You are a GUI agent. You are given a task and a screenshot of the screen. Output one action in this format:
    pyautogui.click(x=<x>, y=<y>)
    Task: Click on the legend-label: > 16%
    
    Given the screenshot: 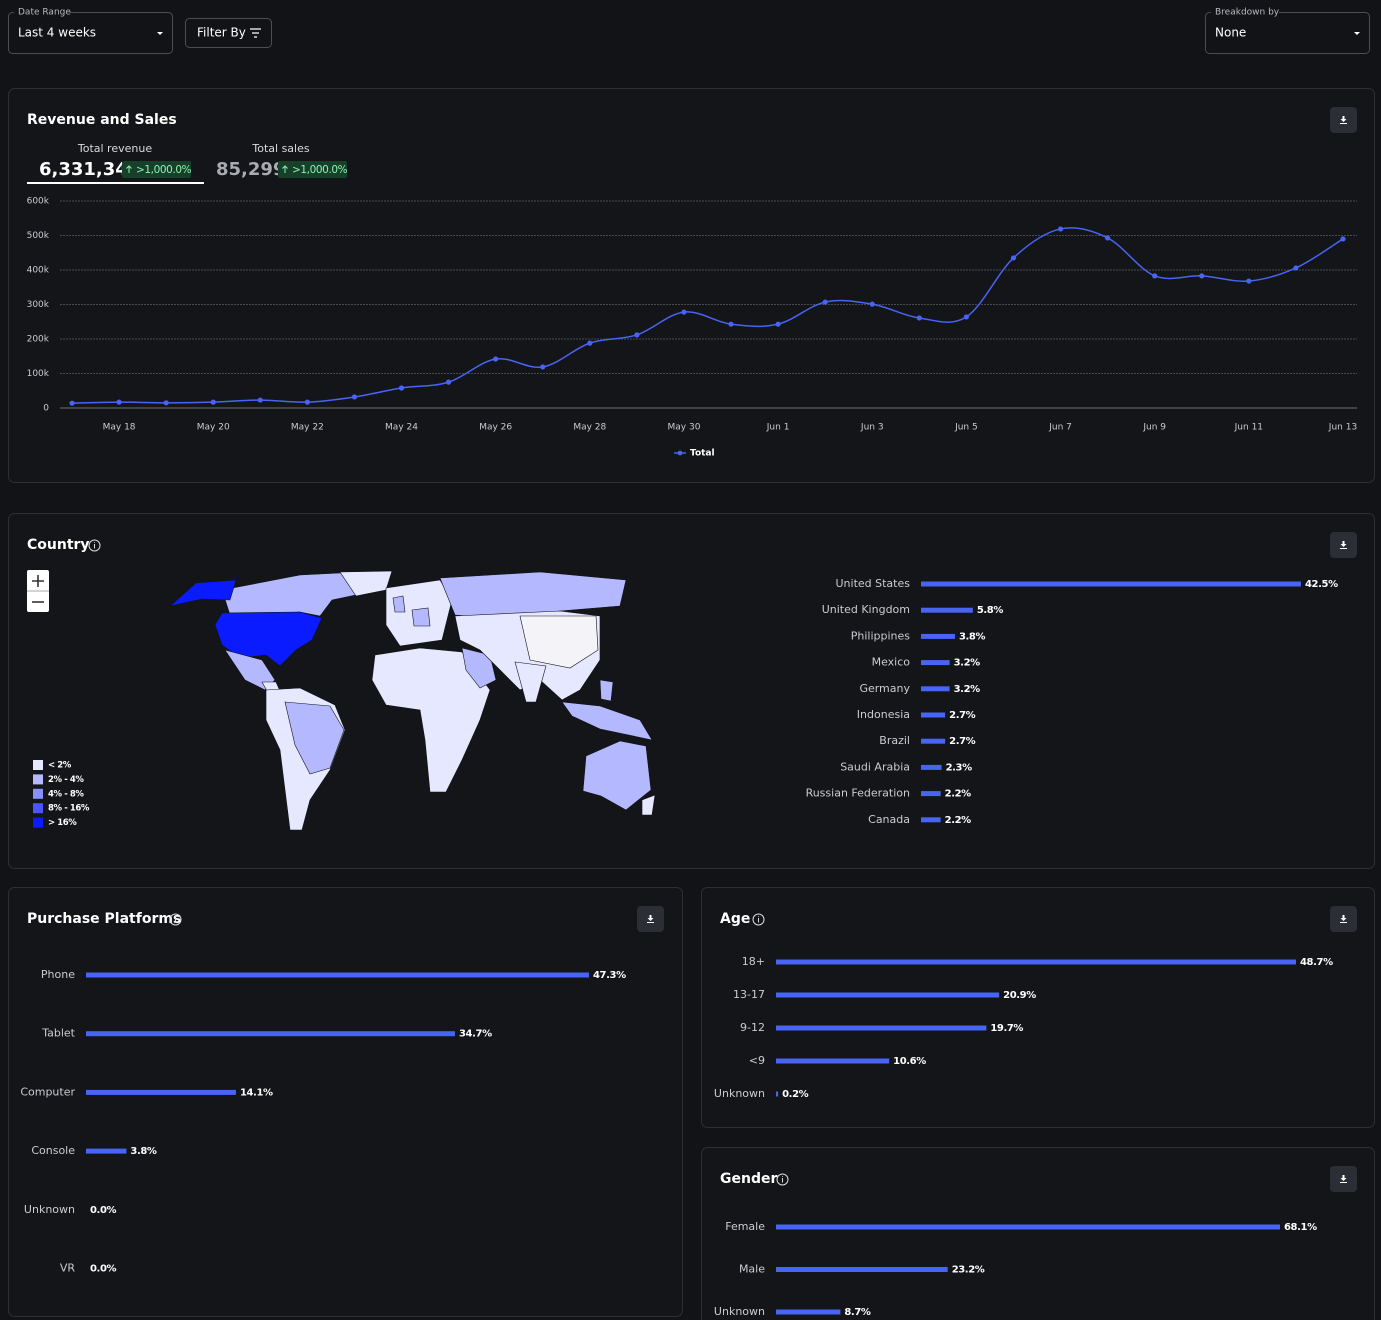 What is the action you would take?
    pyautogui.click(x=62, y=823)
    